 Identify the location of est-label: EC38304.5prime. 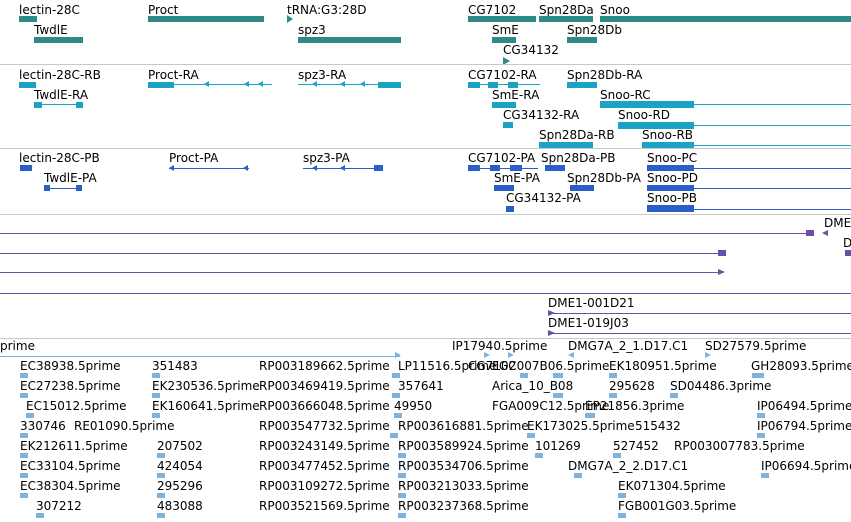
(70, 486).